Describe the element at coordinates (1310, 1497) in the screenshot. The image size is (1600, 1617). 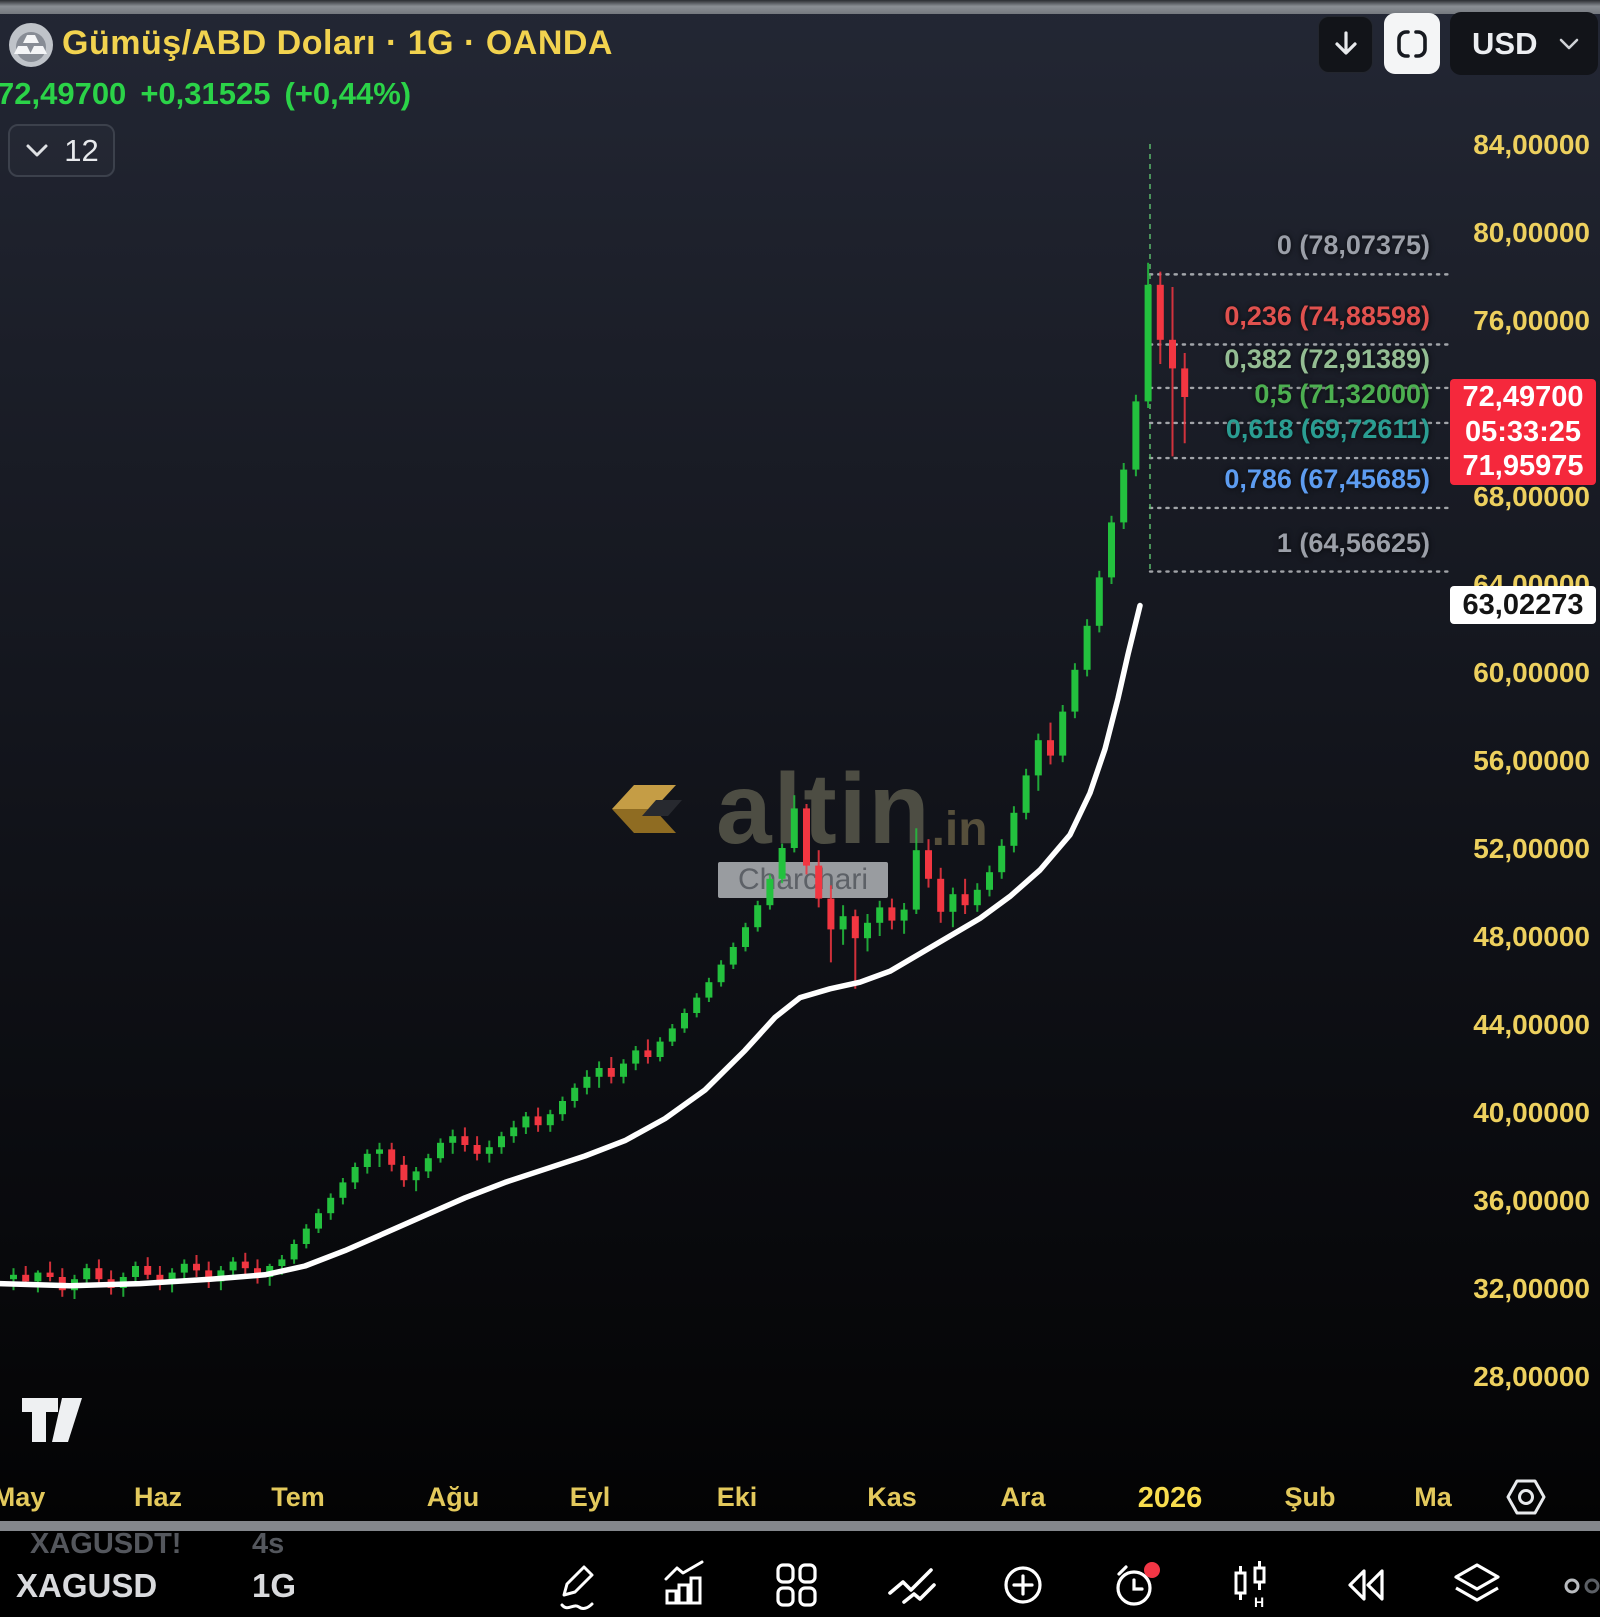
I see `x-axis-label: Şub` at that location.